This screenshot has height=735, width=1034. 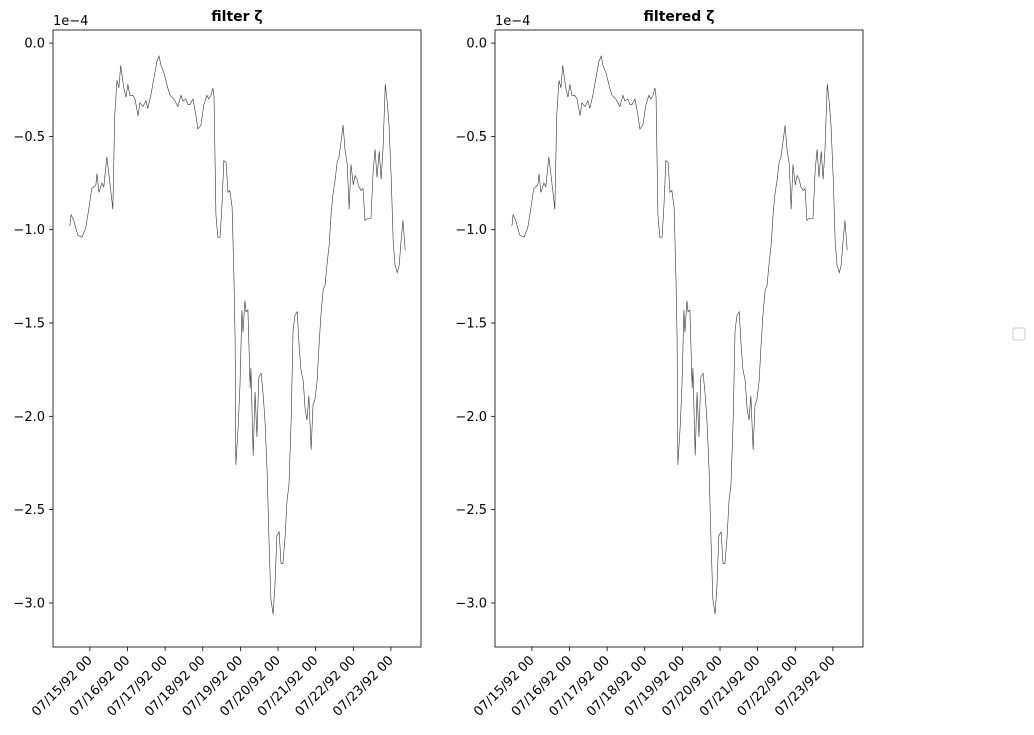 I want to click on chart-title: filtered ζ, so click(x=679, y=17).